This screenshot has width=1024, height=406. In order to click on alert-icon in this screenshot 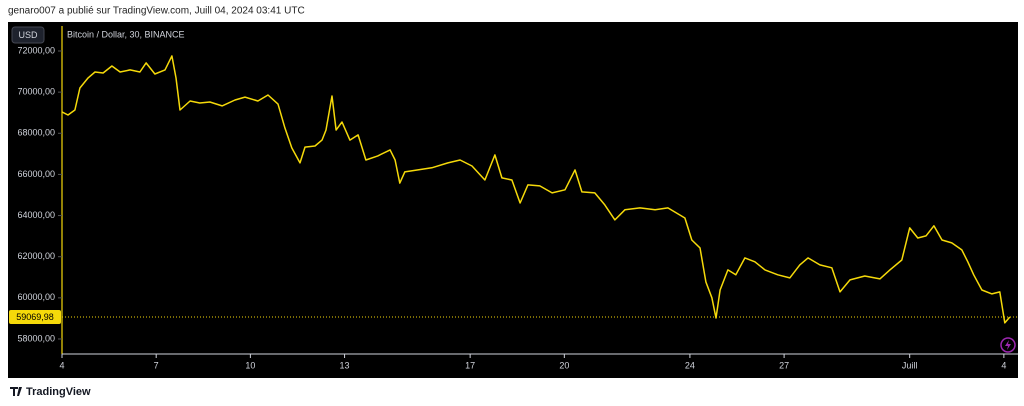, I will do `click(1008, 345)`.